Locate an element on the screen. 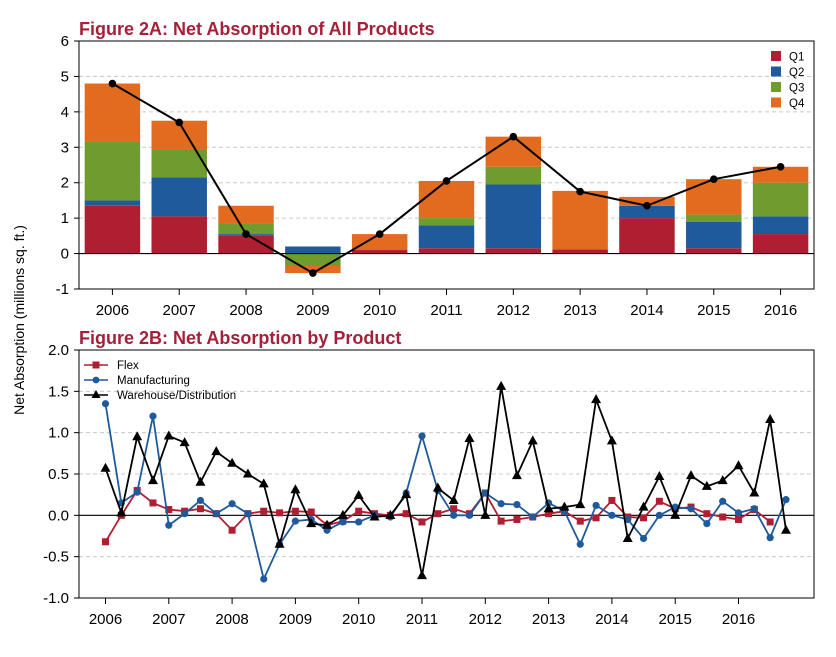 The image size is (836, 657). bar-q1-2006 is located at coordinates (112, 229).